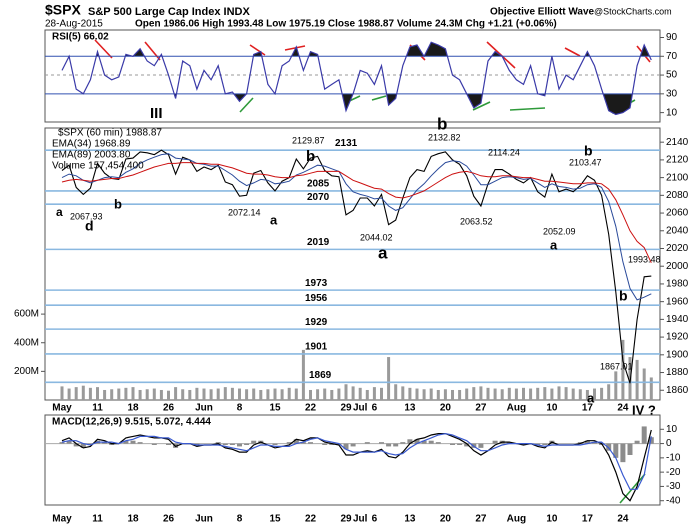 This screenshot has height=530, width=700. Describe the element at coordinates (677, 319) in the screenshot. I see `y-tick-label: 1940` at that location.